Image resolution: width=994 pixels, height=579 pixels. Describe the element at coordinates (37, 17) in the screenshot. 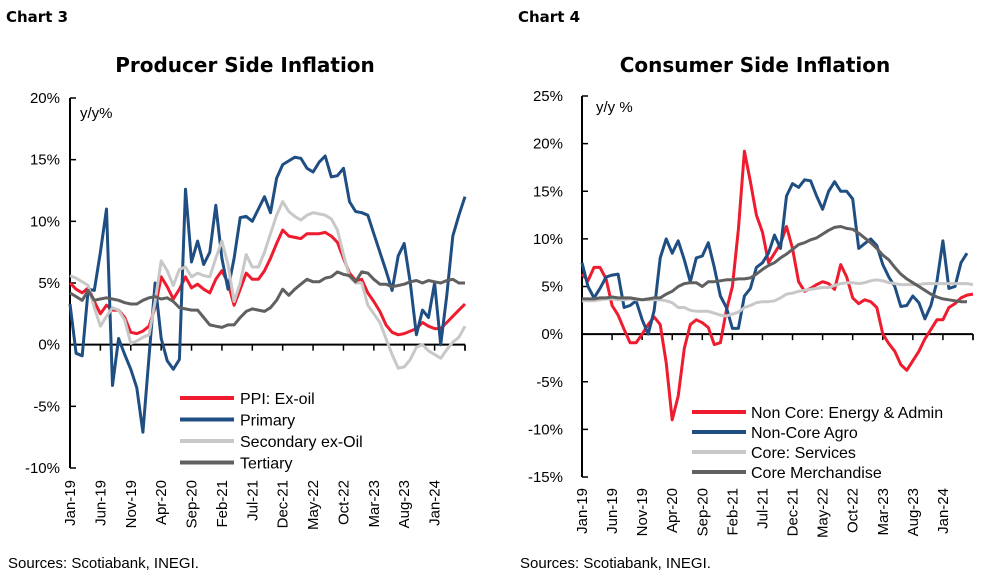

I see `chart-header: Chart 3` at that location.